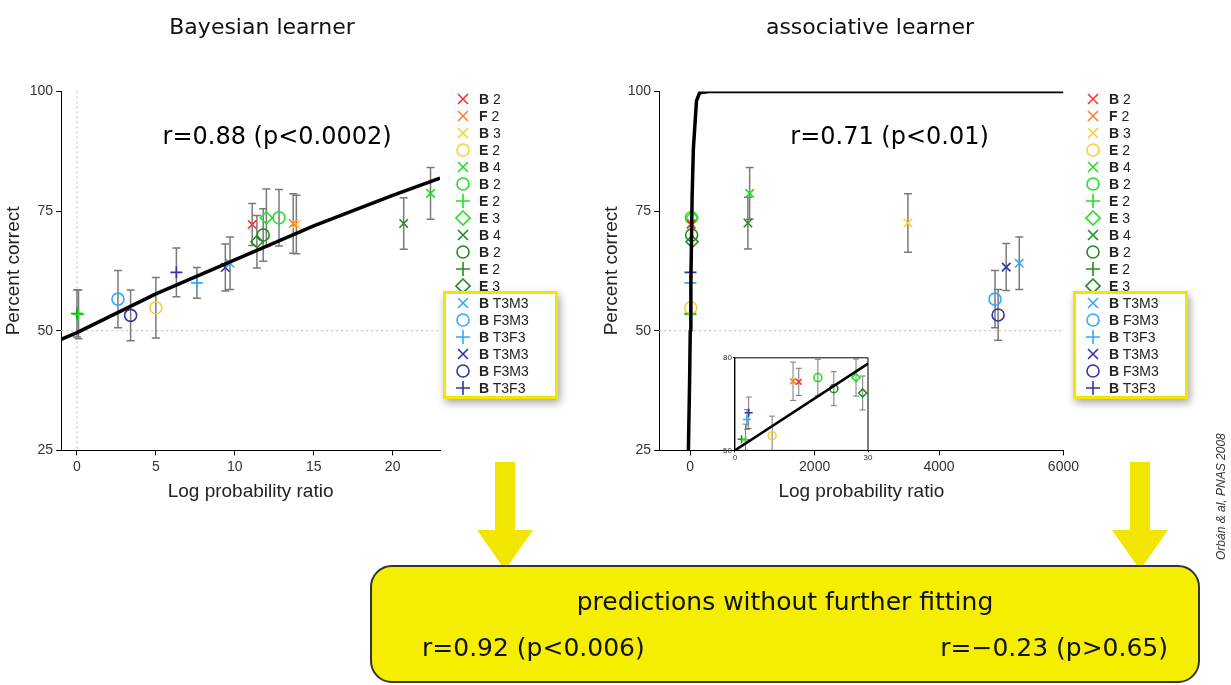  Describe the element at coordinates (313, 465) in the screenshot. I see `x-tick-label: 15` at that location.